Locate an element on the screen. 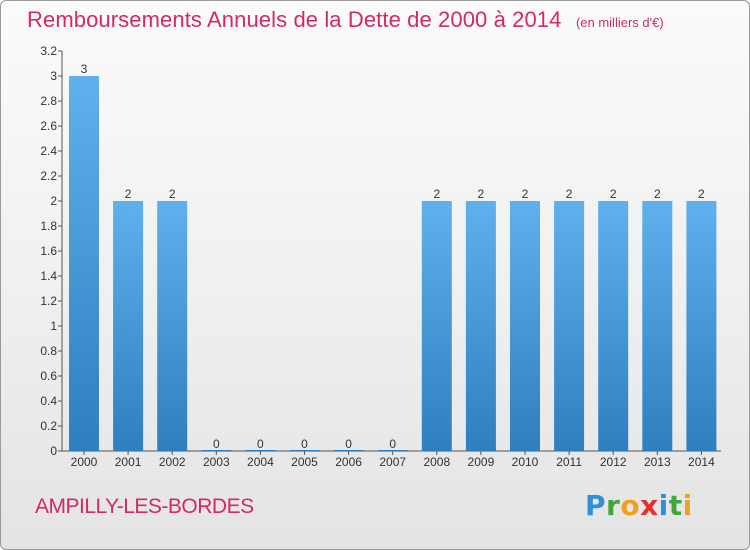  bar-value-label: 3 is located at coordinates (84, 69).